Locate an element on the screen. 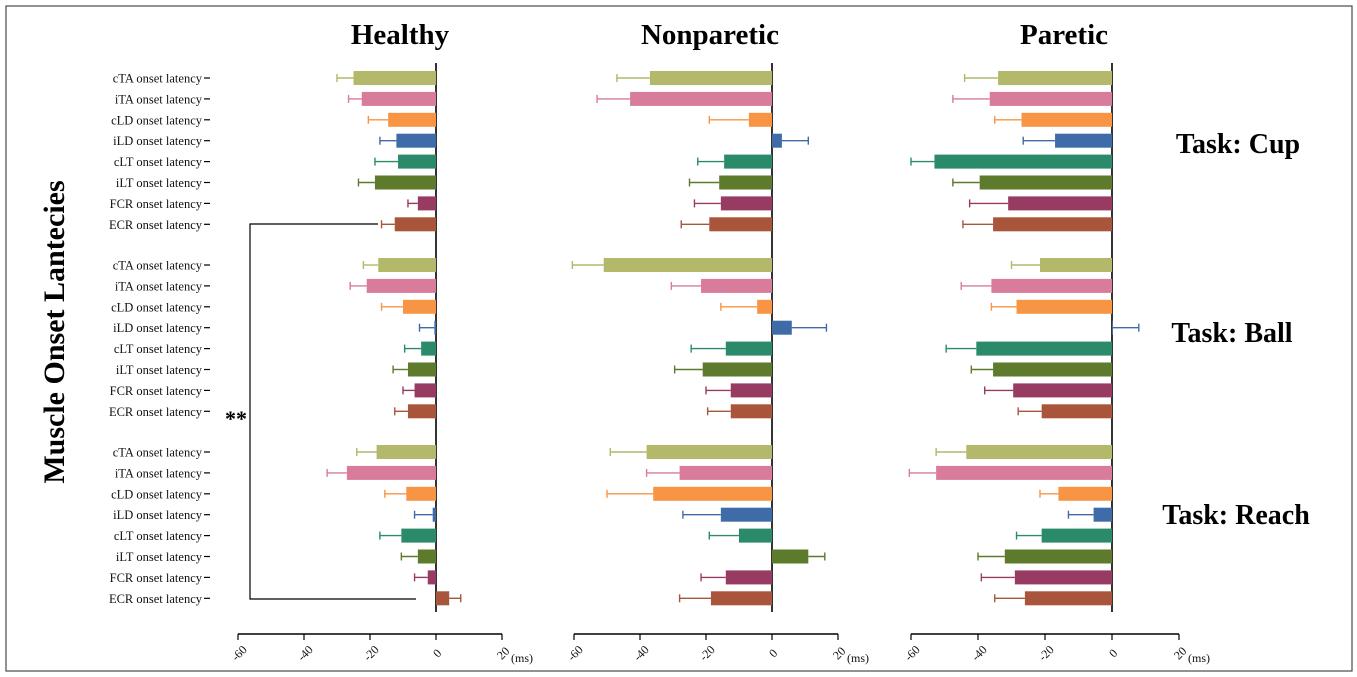 This screenshot has width=1357, height=677. panel-title-paretic: Paretic is located at coordinates (1064, 35).